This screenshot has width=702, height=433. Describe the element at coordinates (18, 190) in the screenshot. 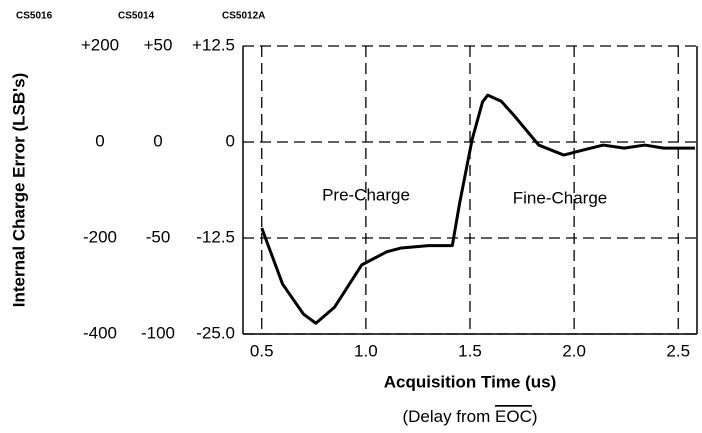

I see `y-axis-label: Internal Charge Error (LSB's)` at that location.